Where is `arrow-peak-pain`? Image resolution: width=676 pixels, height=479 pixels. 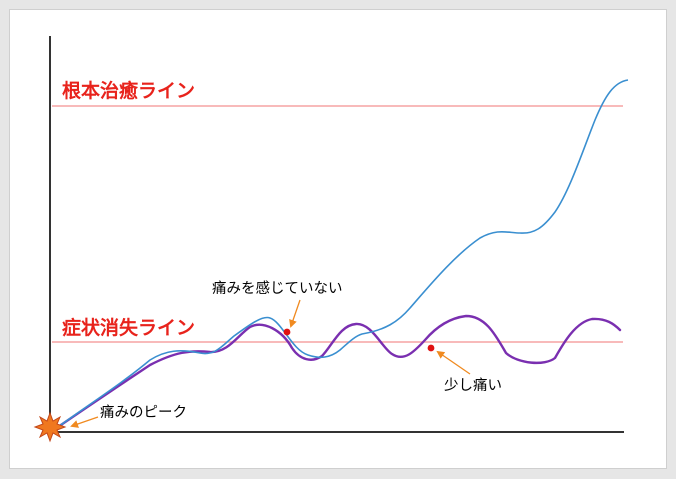
arrow-peak-pain is located at coordinates (84, 422).